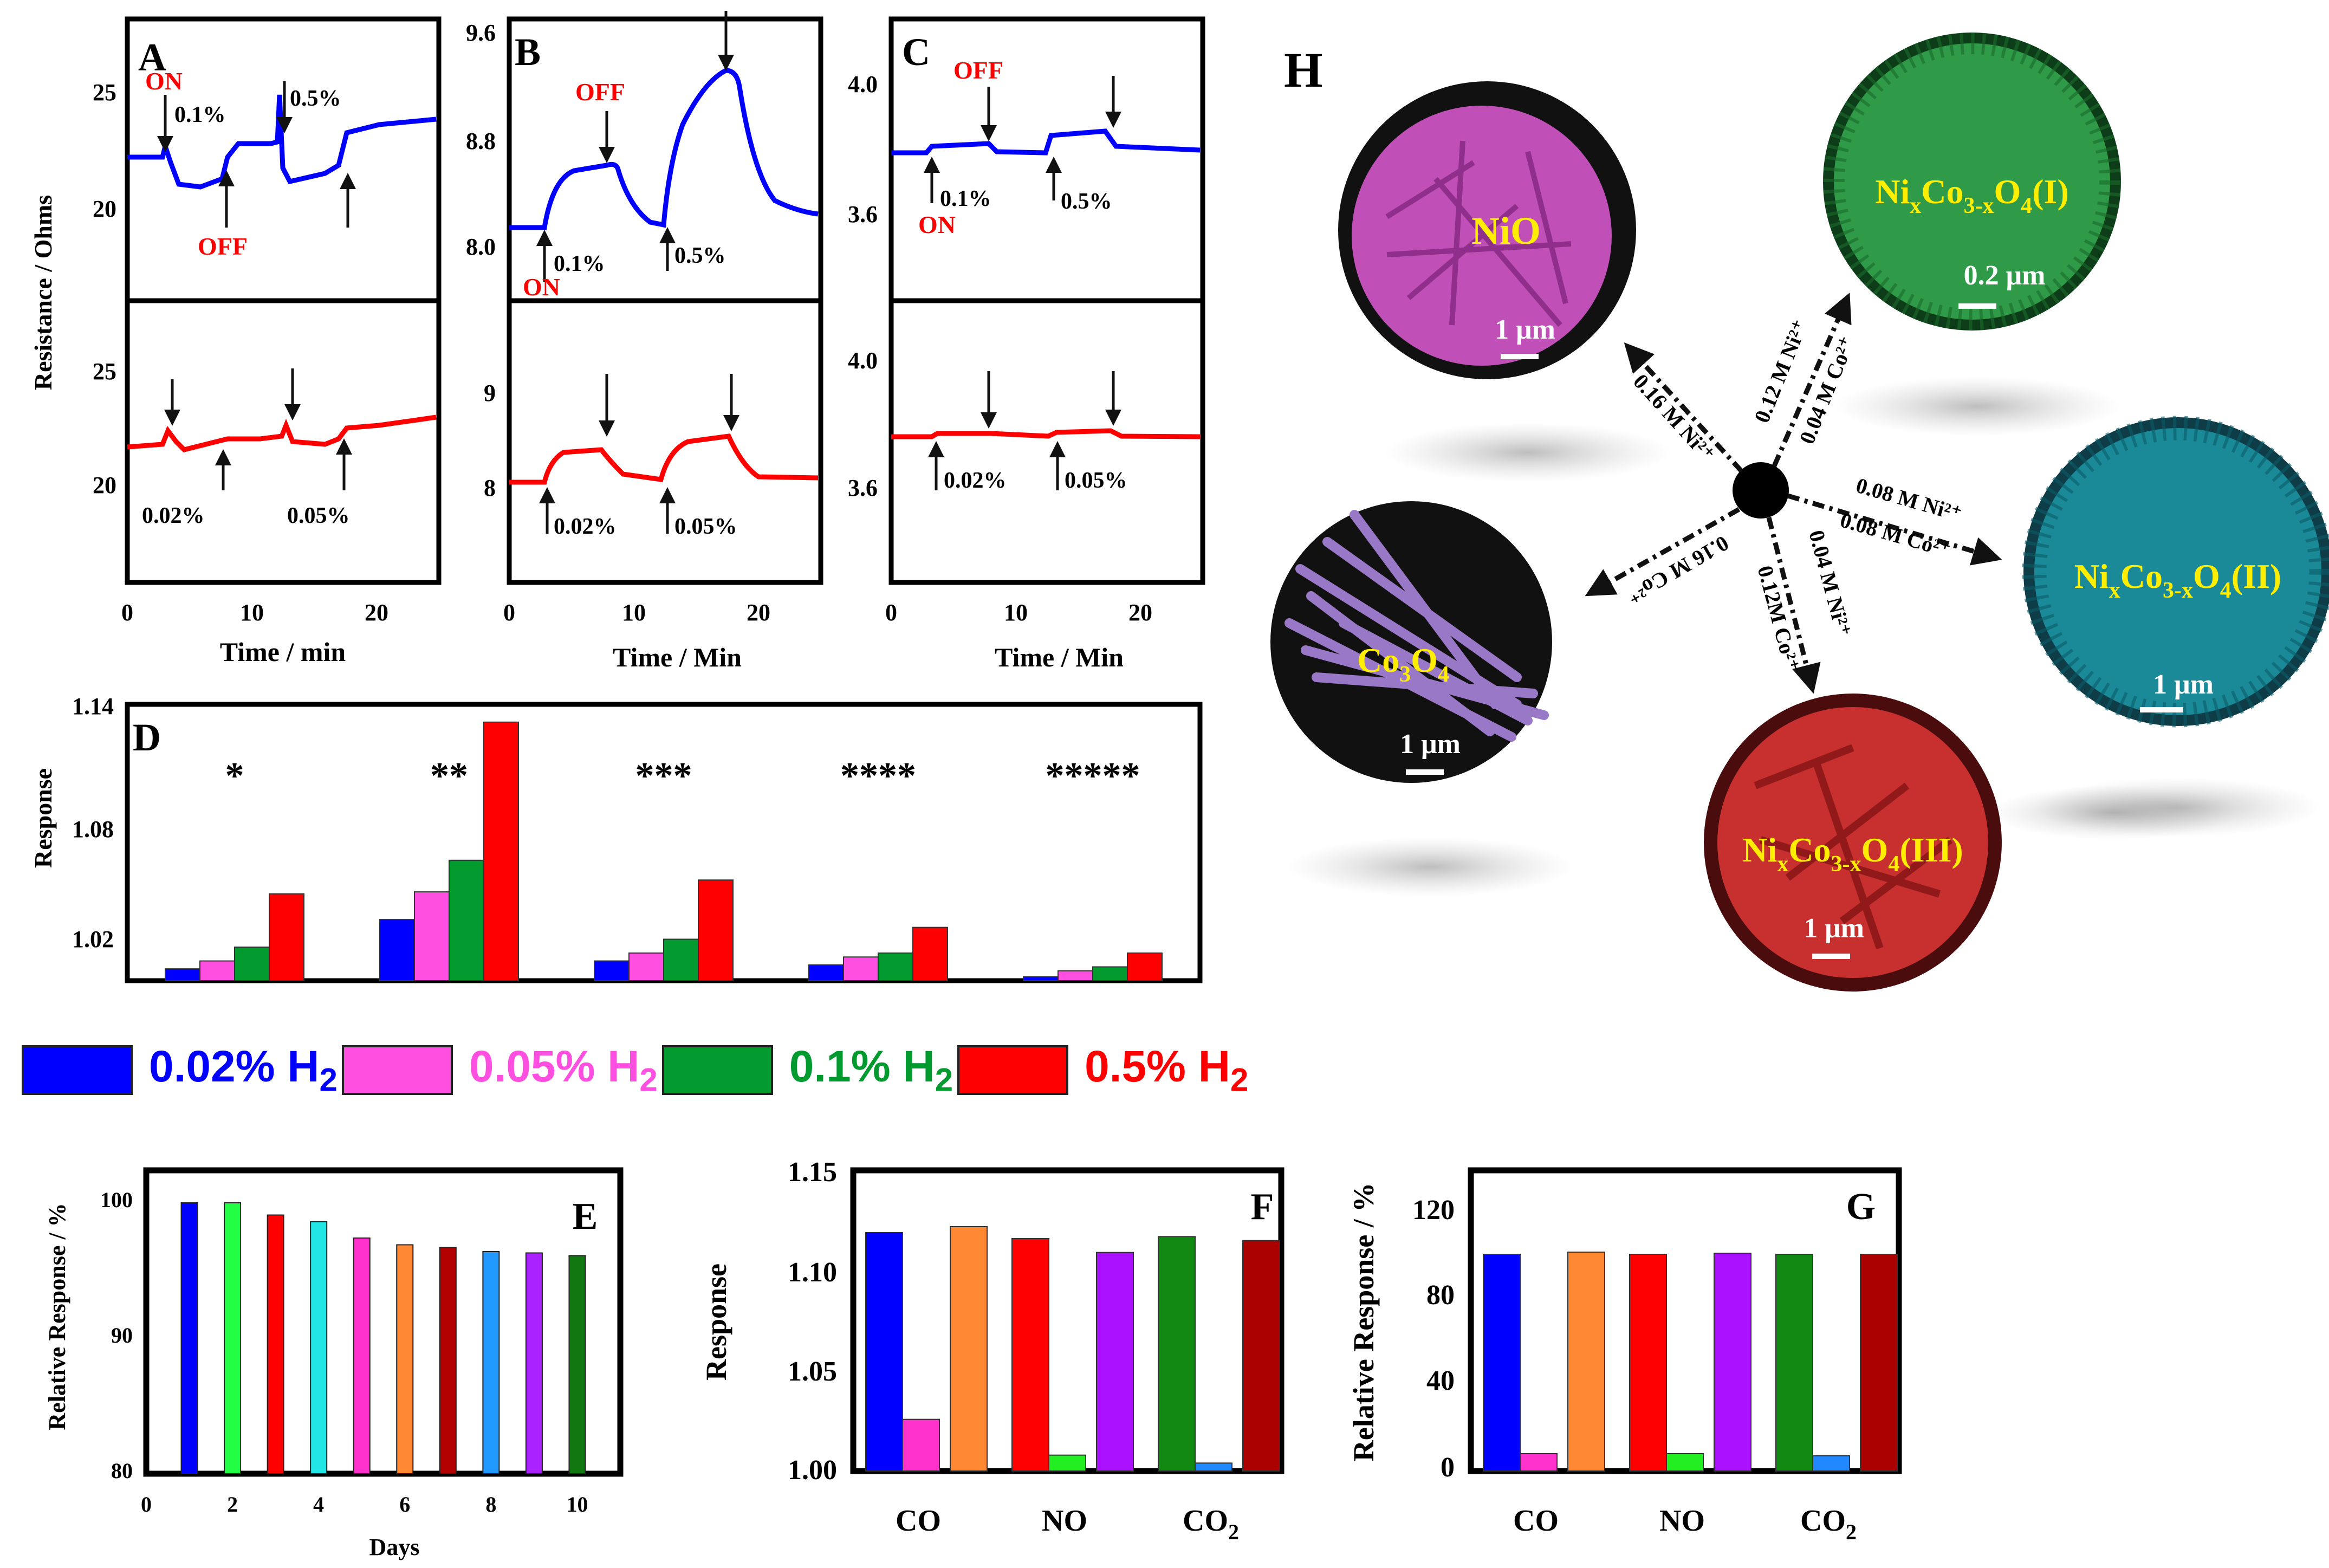 The image size is (2329, 1568). Describe the element at coordinates (1972, 182) in the screenshot. I see `nico-i-texture` at that location.